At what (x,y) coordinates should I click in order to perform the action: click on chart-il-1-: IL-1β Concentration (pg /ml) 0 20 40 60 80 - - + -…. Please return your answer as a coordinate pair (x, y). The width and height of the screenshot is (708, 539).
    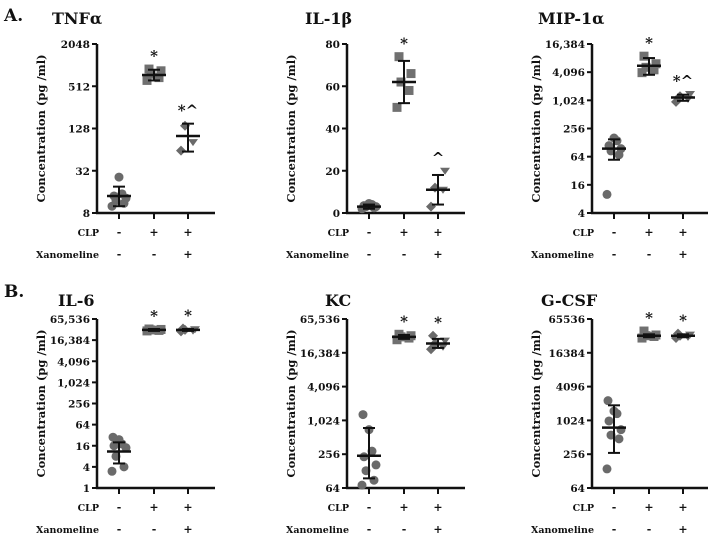
    Looking at the image, I should click on (374, 135).